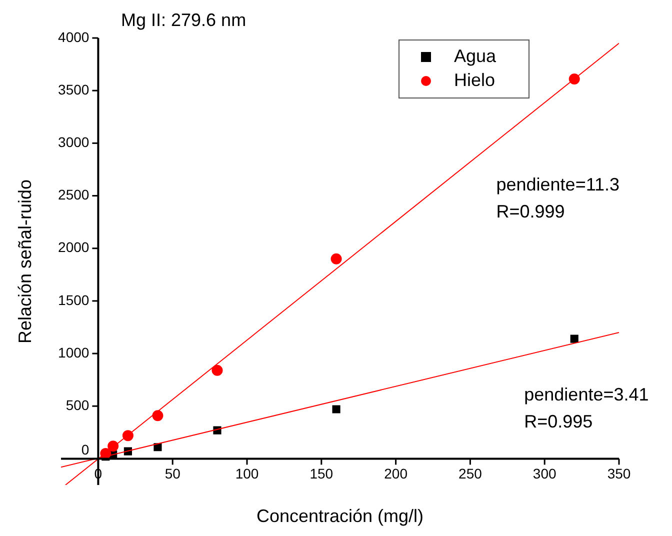 The width and height of the screenshot is (672, 536). I want to click on y-tick-label: 500, so click(78, 404).